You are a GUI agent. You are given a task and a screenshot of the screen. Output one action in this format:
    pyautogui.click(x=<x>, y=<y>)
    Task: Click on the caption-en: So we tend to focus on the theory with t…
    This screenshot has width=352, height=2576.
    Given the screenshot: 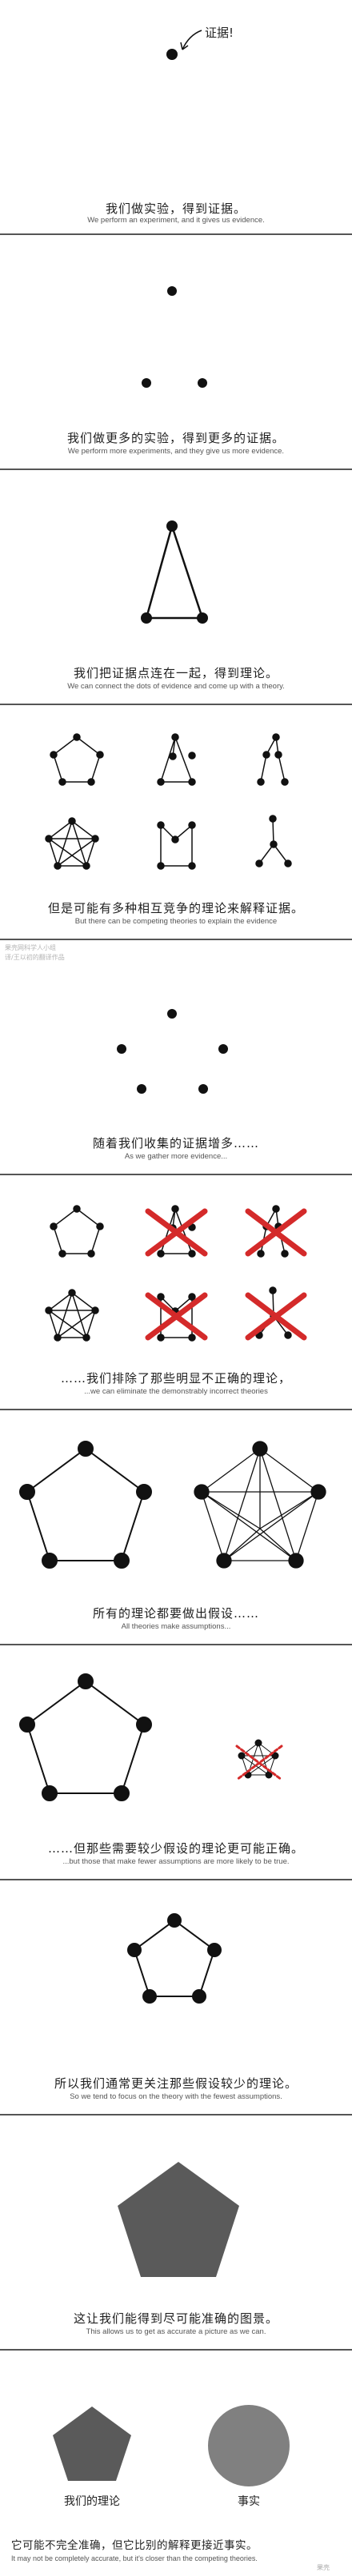 What is the action you would take?
    pyautogui.click(x=176, y=2097)
    